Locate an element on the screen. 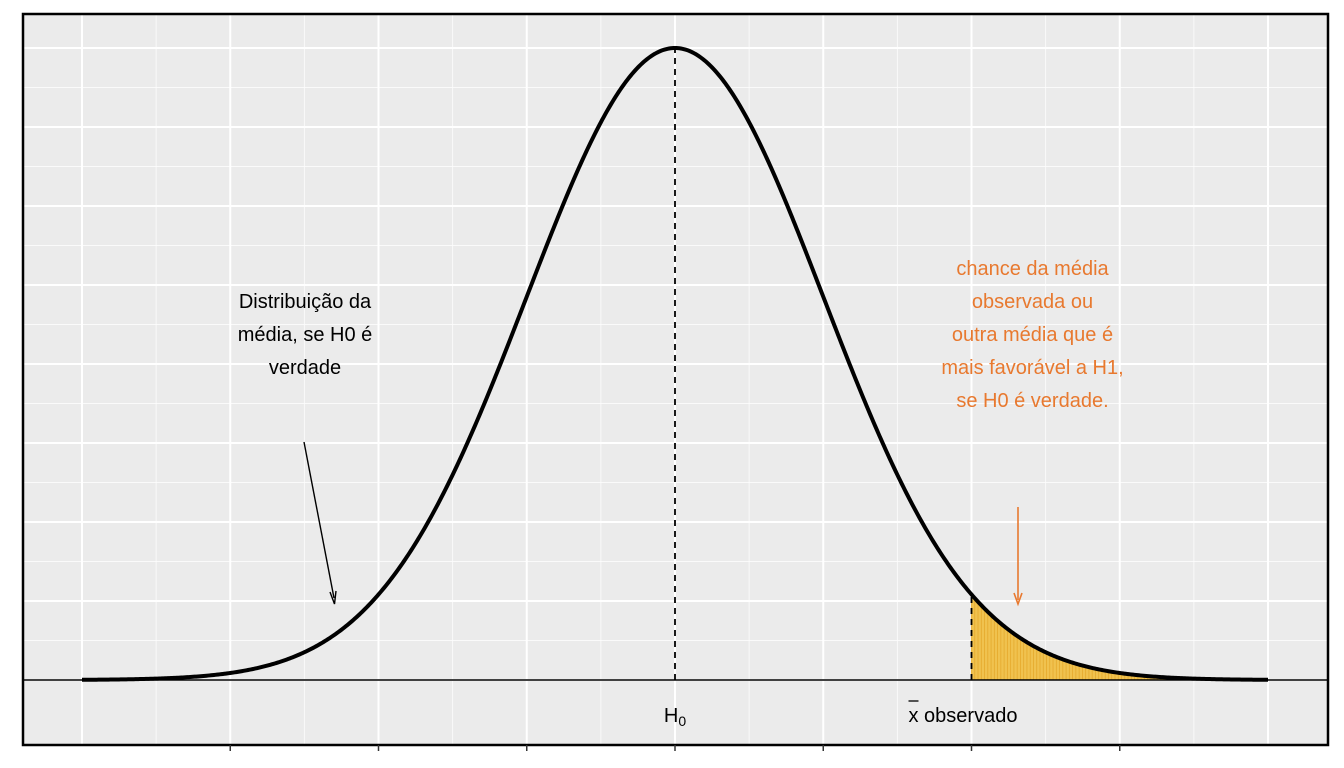 The width and height of the screenshot is (1344, 768). shaded-tail-area is located at coordinates (1119, 637).